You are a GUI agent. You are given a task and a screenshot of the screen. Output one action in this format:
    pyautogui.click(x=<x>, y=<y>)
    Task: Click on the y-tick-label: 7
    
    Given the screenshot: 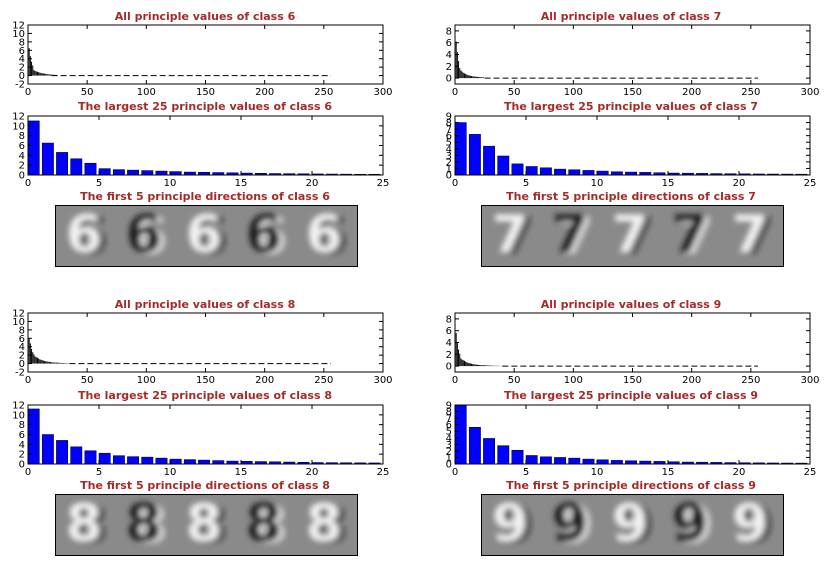 What is the action you would take?
    pyautogui.click(x=449, y=419)
    